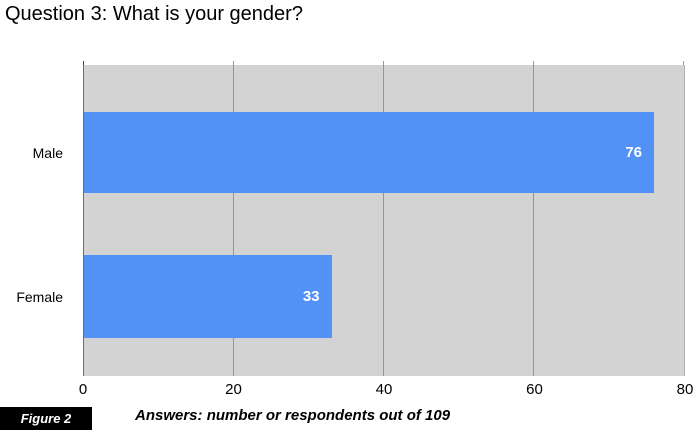  What do you see at coordinates (39, 296) in the screenshot?
I see `category-label-female: Female` at bounding box center [39, 296].